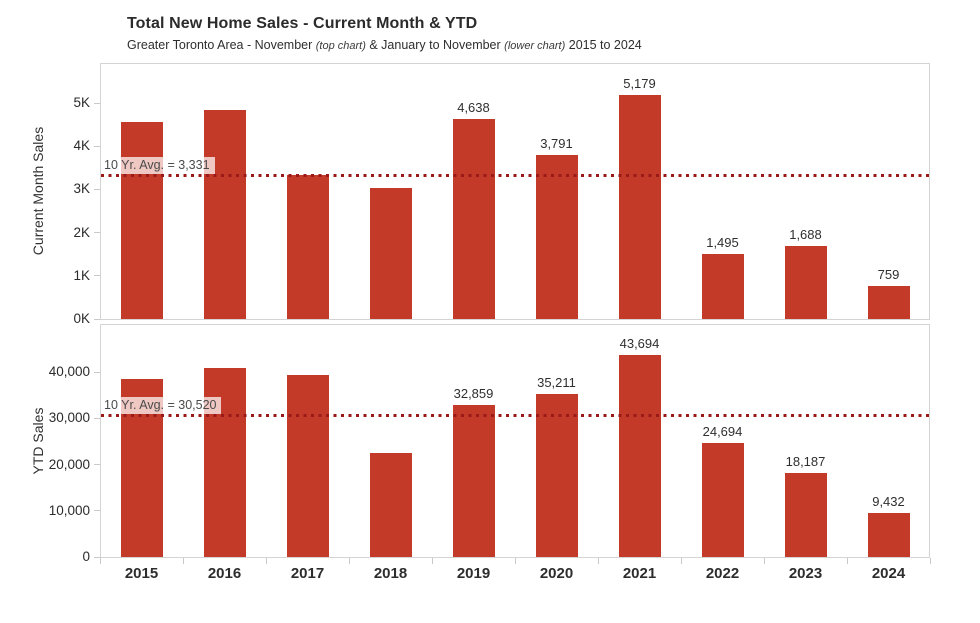 The width and height of the screenshot is (980, 623). What do you see at coordinates (390, 573) in the screenshot?
I see `x-axis-label-2018: 2018` at bounding box center [390, 573].